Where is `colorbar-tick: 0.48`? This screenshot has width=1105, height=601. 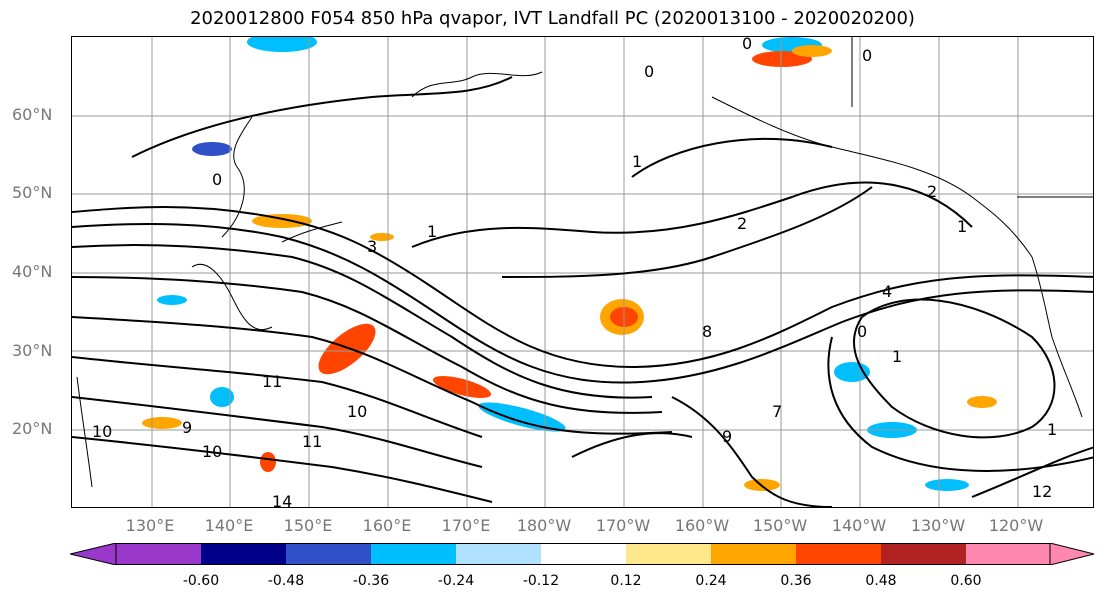
colorbar-tick: 0.48 is located at coordinates (881, 581).